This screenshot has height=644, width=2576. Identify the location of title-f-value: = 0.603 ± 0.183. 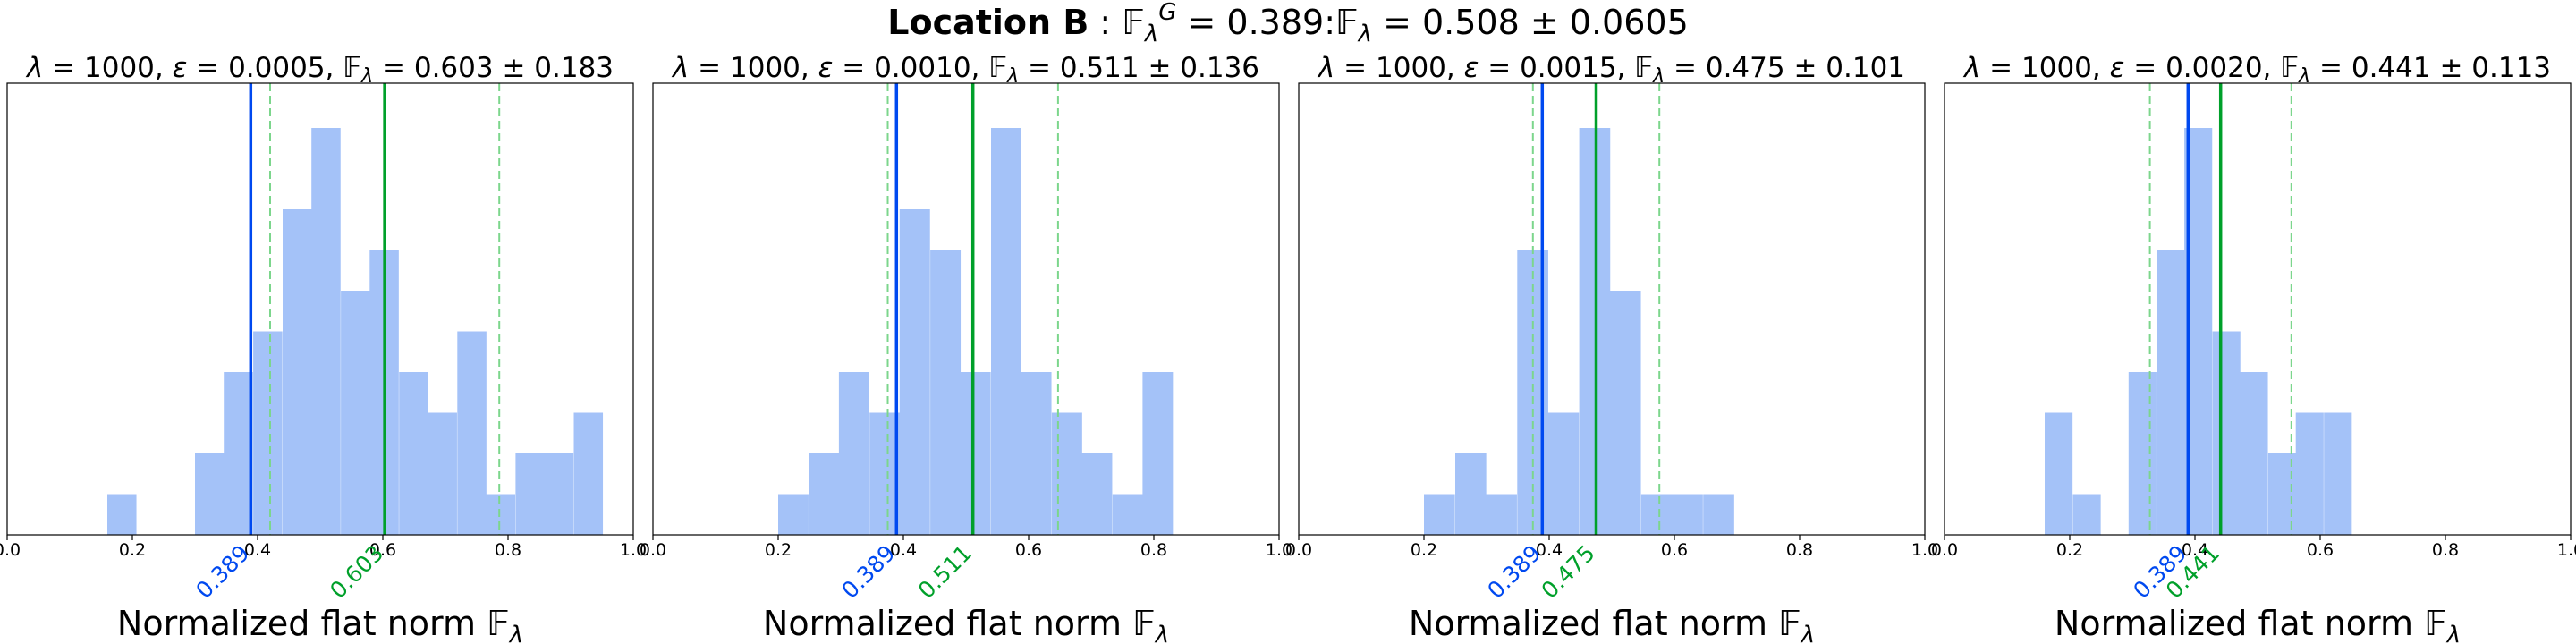
(493, 68).